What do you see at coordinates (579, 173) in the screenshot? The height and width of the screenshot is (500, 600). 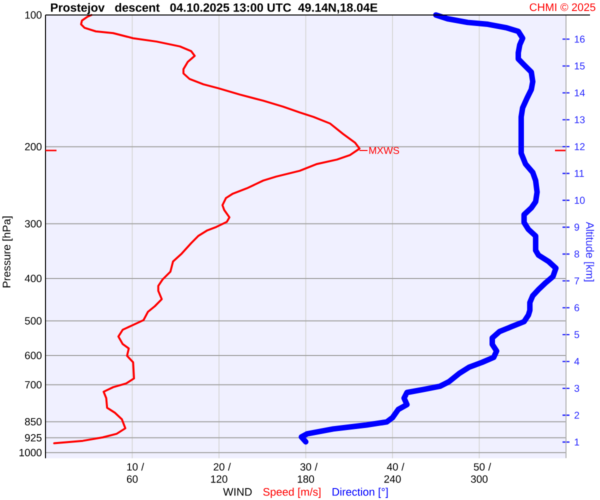 I see `y2-tick-label: 11` at bounding box center [579, 173].